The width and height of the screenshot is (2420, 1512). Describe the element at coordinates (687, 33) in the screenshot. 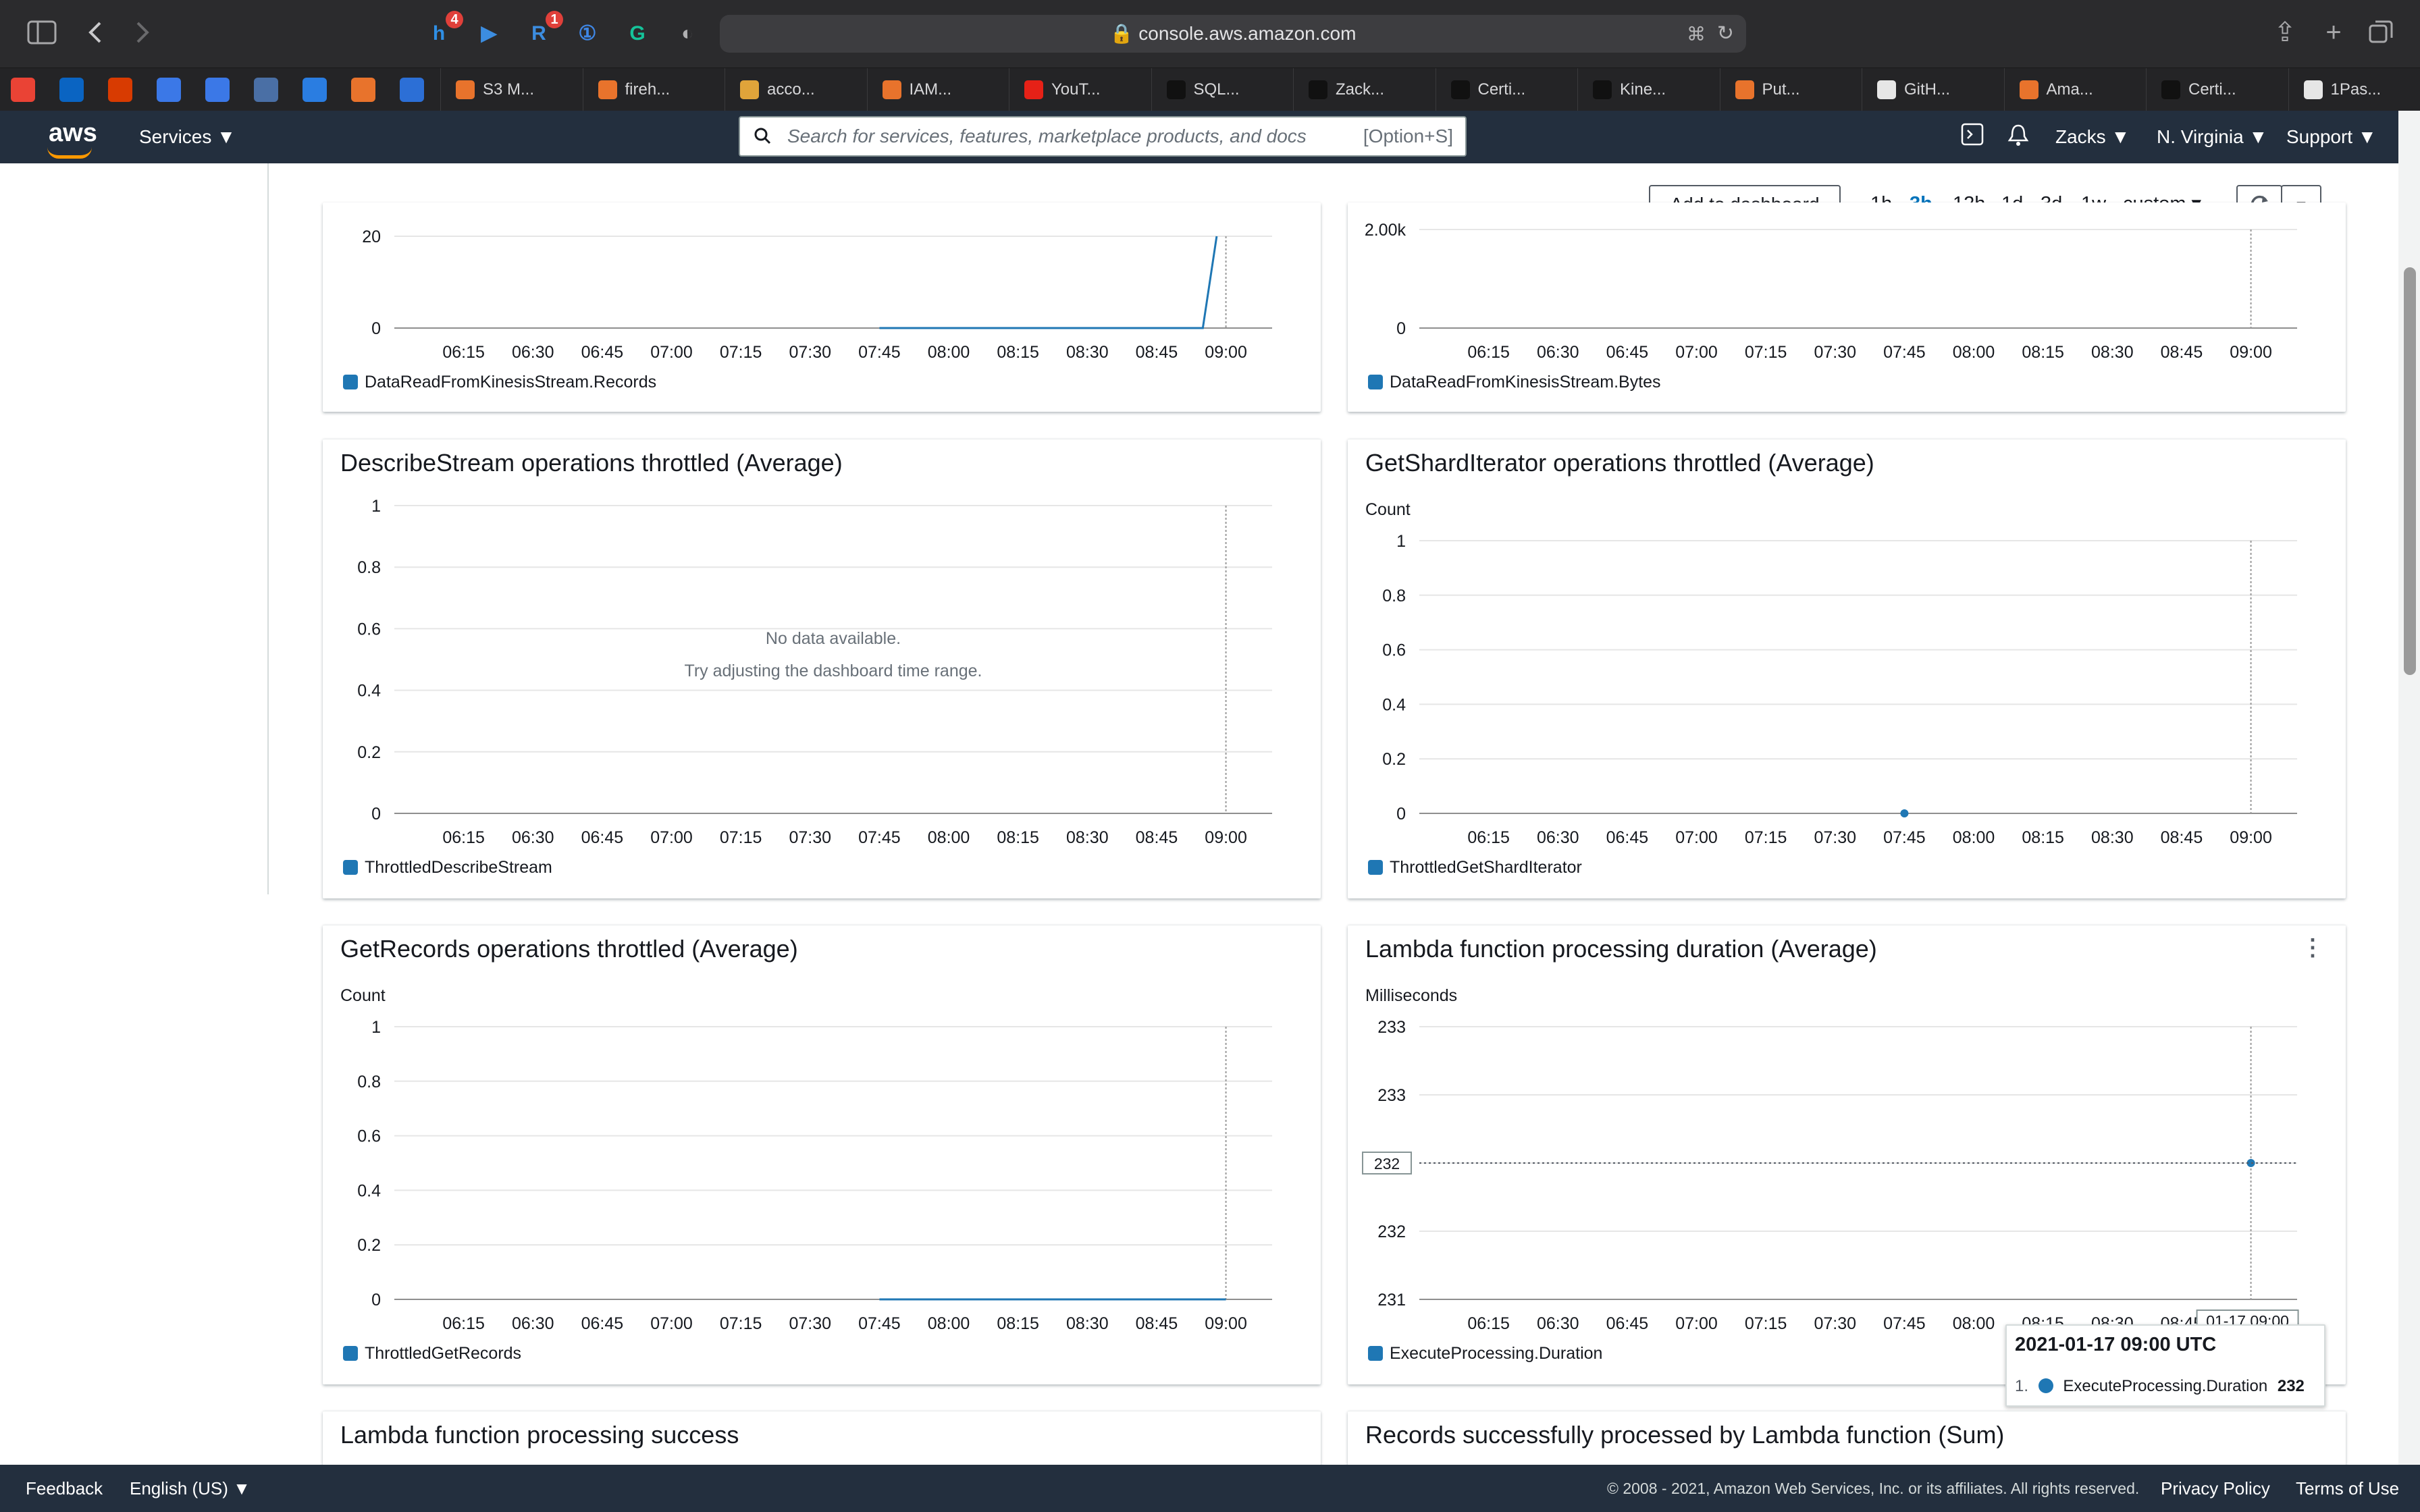

I see `shield-ext-icon: ◐` at that location.